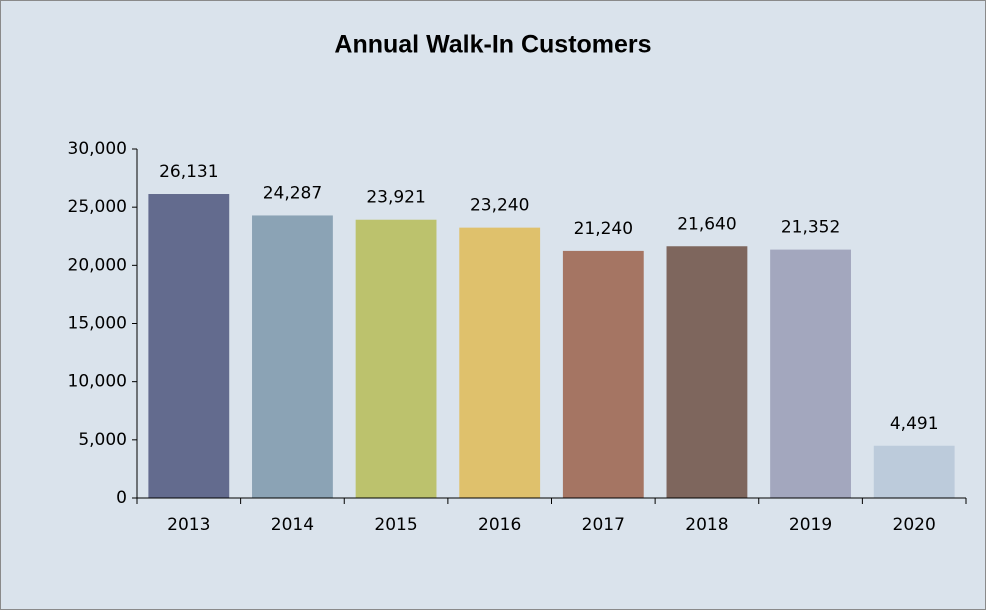 This screenshot has height=610, width=986. What do you see at coordinates (97, 207) in the screenshot?
I see `y-tick-label: 25,000` at bounding box center [97, 207].